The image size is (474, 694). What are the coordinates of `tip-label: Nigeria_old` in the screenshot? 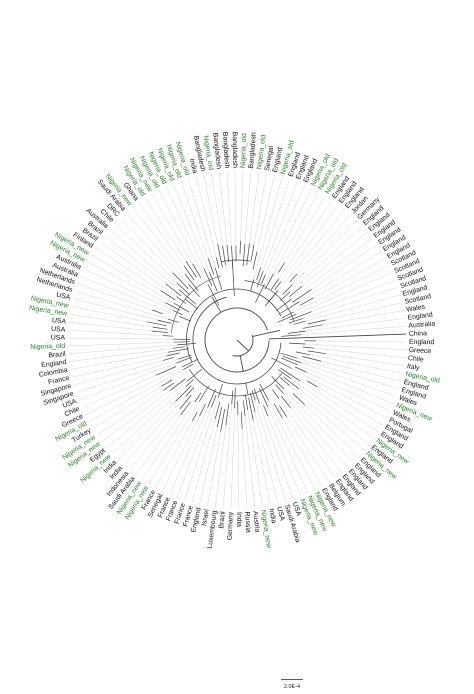 It's located at (244, 150).